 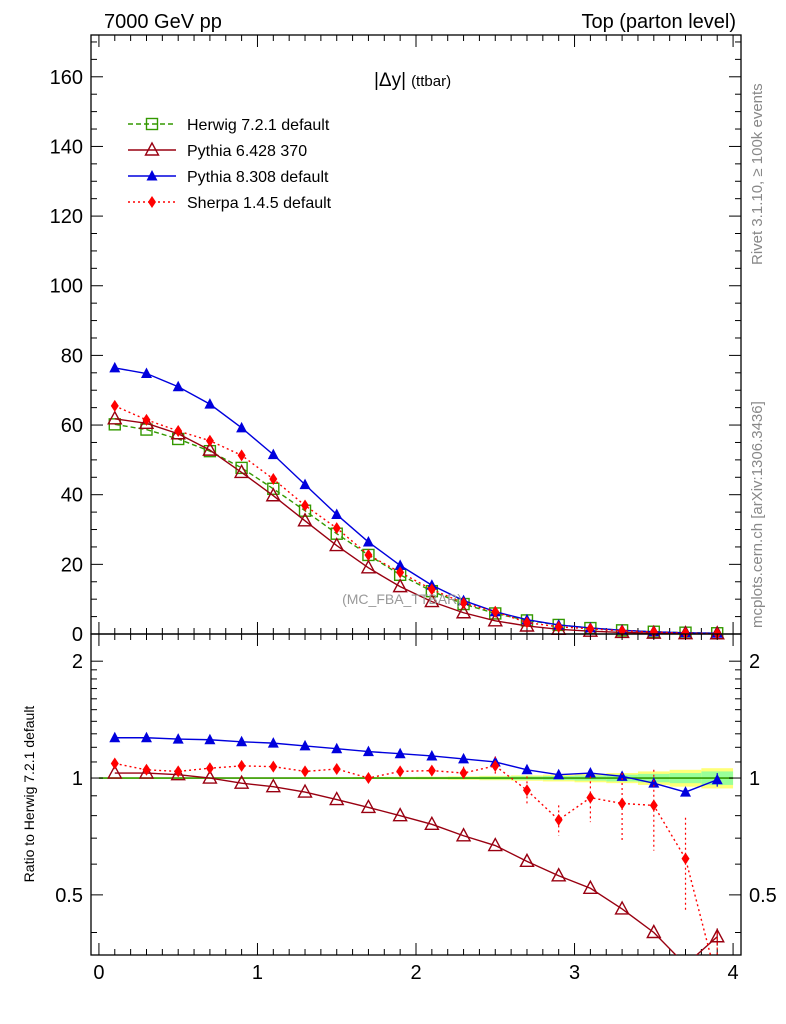 I want to click on legend-label-herwig: Herwig 7.2.1 default, so click(x=258, y=125).